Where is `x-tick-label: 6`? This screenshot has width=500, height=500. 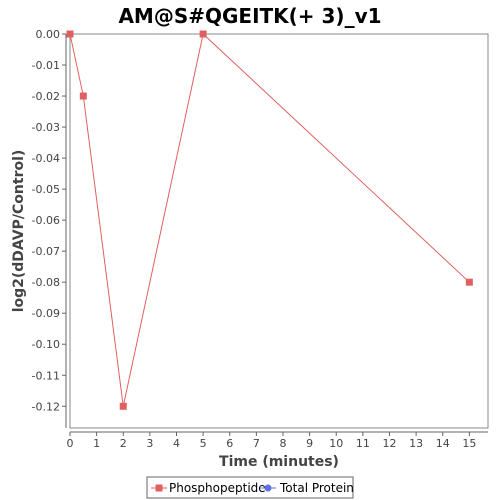
x-tick-label: 6 is located at coordinates (229, 443).